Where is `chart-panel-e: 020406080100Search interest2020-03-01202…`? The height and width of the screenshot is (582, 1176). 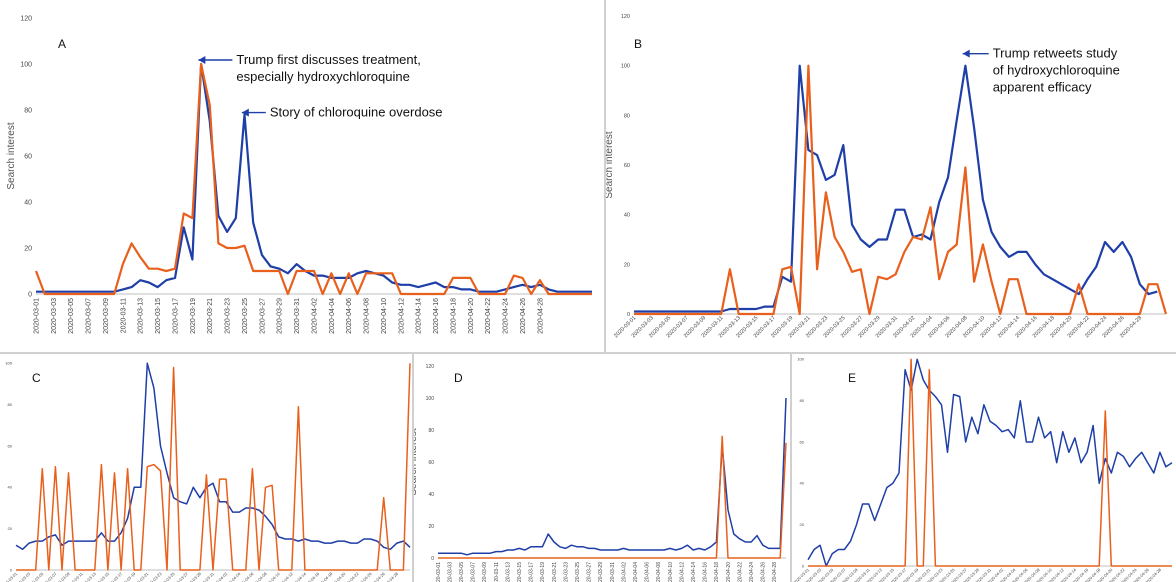
chart-panel-e: 020406080100Search interest2020-03-01202… is located at coordinates (984, 468).